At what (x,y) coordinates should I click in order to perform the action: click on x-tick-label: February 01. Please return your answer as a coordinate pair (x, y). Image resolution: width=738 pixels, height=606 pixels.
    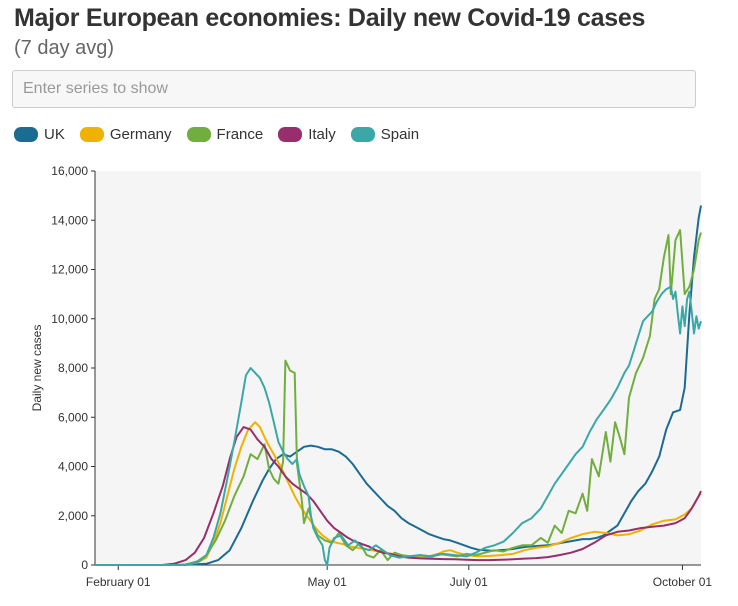
    Looking at the image, I should click on (118, 582).